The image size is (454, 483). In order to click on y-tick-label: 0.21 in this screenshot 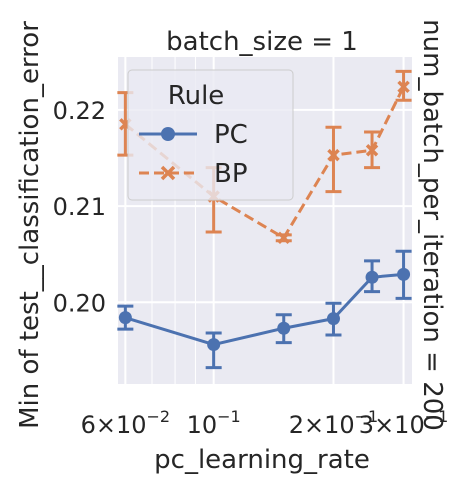, I will do `click(79, 207)`.